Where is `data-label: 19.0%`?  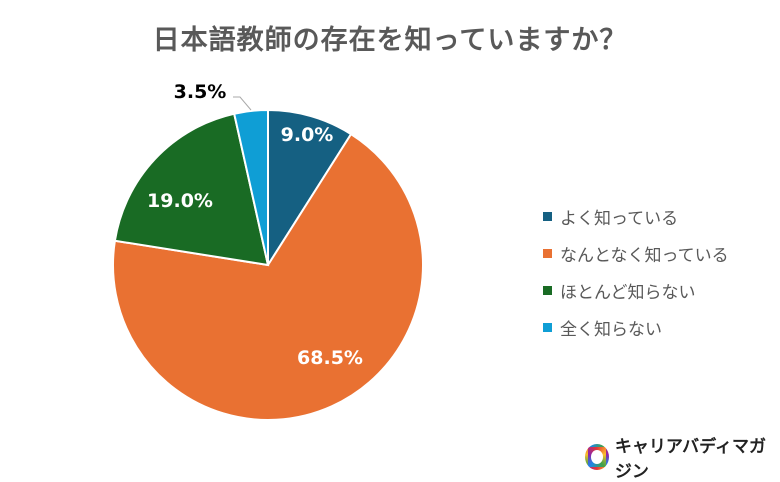
data-label: 19.0% is located at coordinates (180, 201).